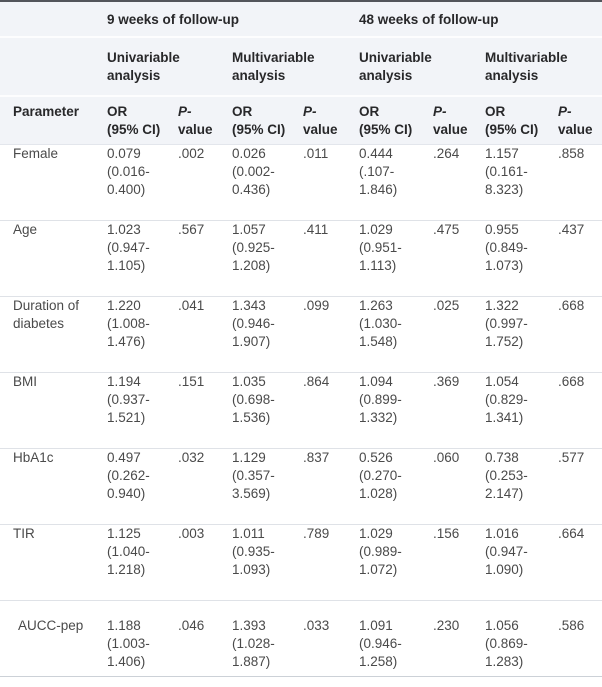 The width and height of the screenshot is (602, 687). Describe the element at coordinates (331, 638) in the screenshot. I see `p-value-cell: .033` at that location.